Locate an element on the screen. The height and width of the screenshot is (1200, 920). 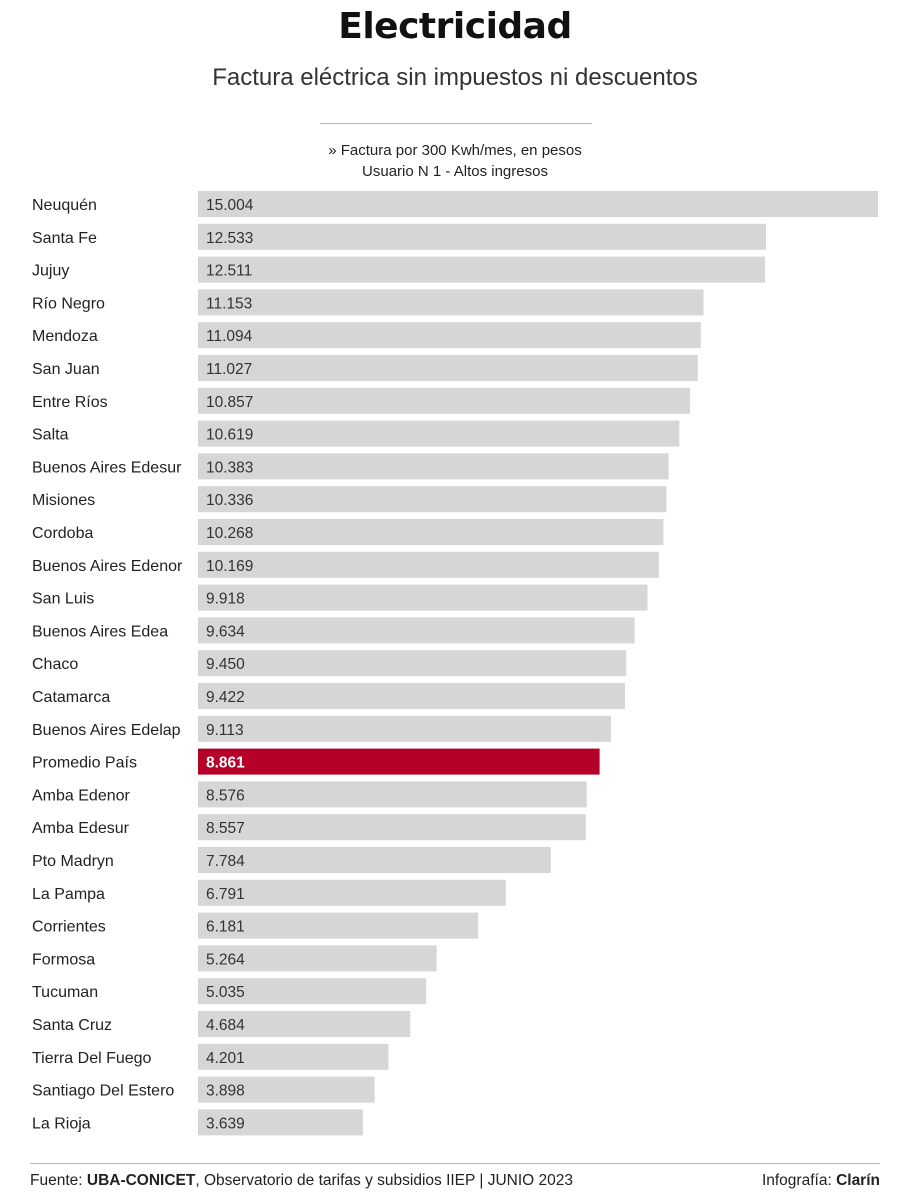
bar-promedio-pais is located at coordinates (399, 761).